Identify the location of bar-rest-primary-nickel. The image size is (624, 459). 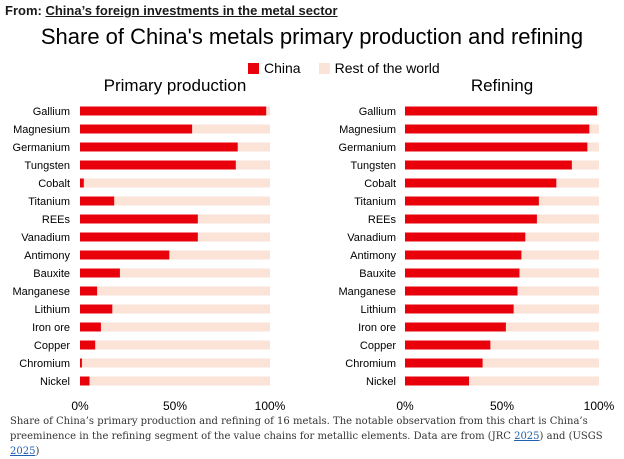
(175, 381).